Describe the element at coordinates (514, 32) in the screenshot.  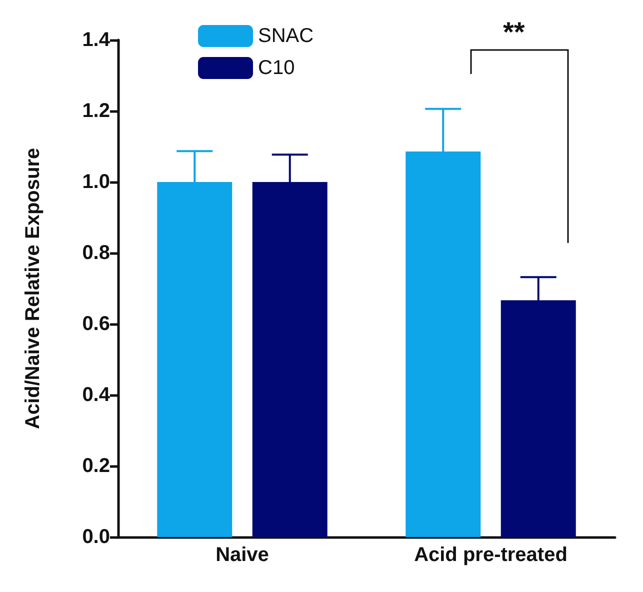
I see `annotation: **` at that location.